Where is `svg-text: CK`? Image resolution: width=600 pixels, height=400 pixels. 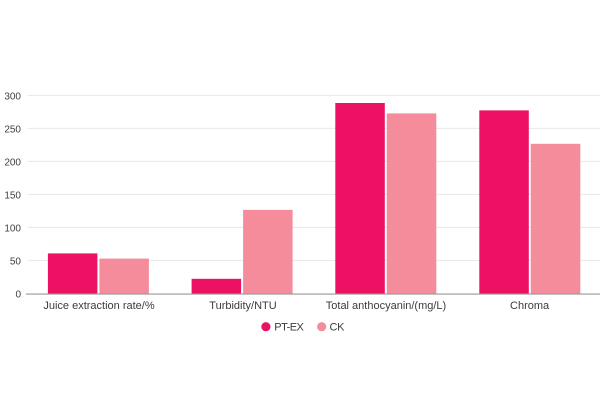
svg-text: CK is located at coordinates (338, 328).